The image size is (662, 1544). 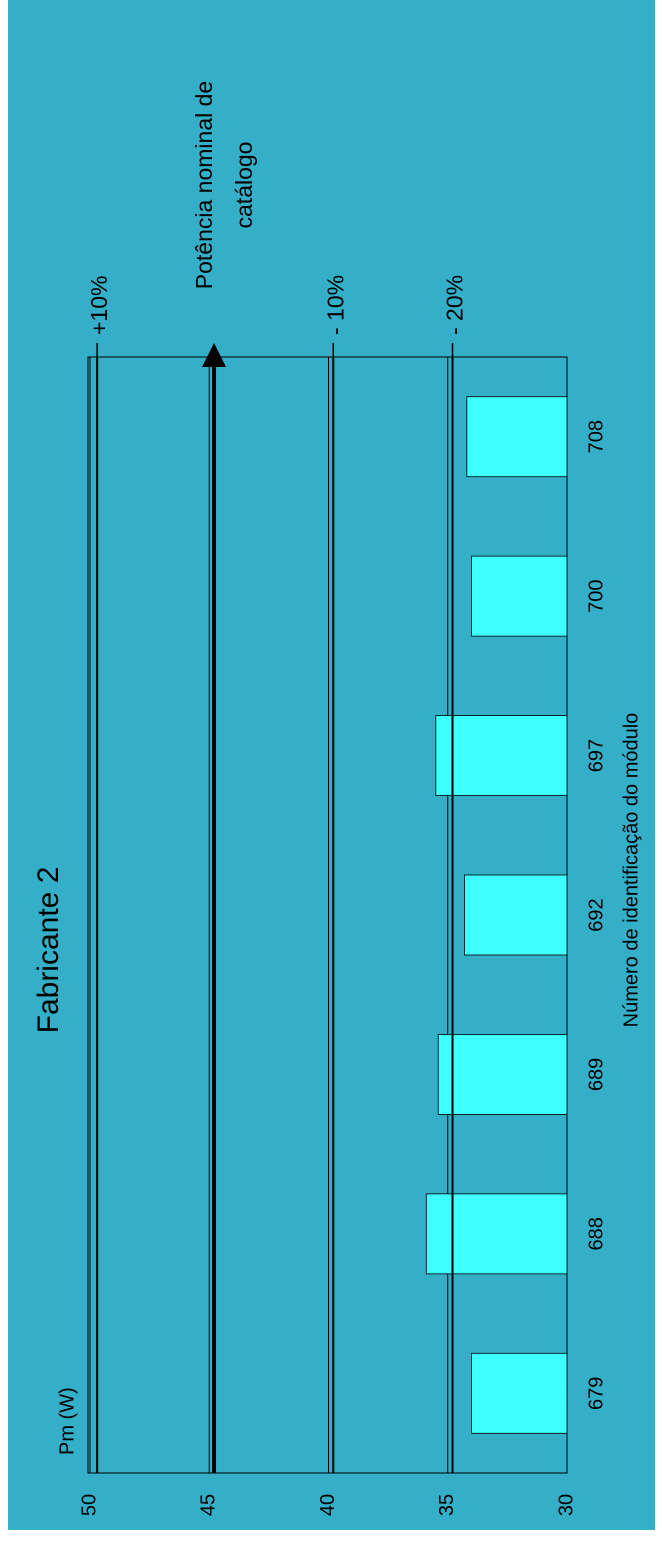 I want to click on x-tick-label: 700, so click(x=596, y=595).